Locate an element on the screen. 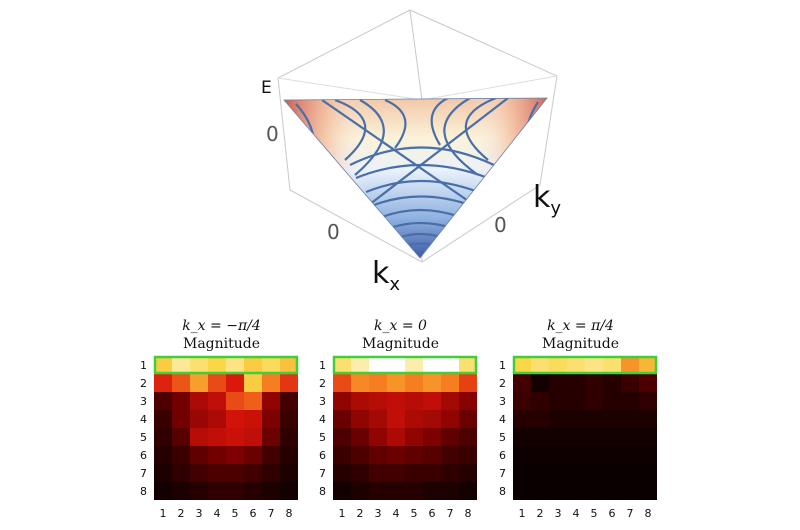 The width and height of the screenshot is (800, 530). ky-axis-tick-zero: 0 is located at coordinates (500, 225).